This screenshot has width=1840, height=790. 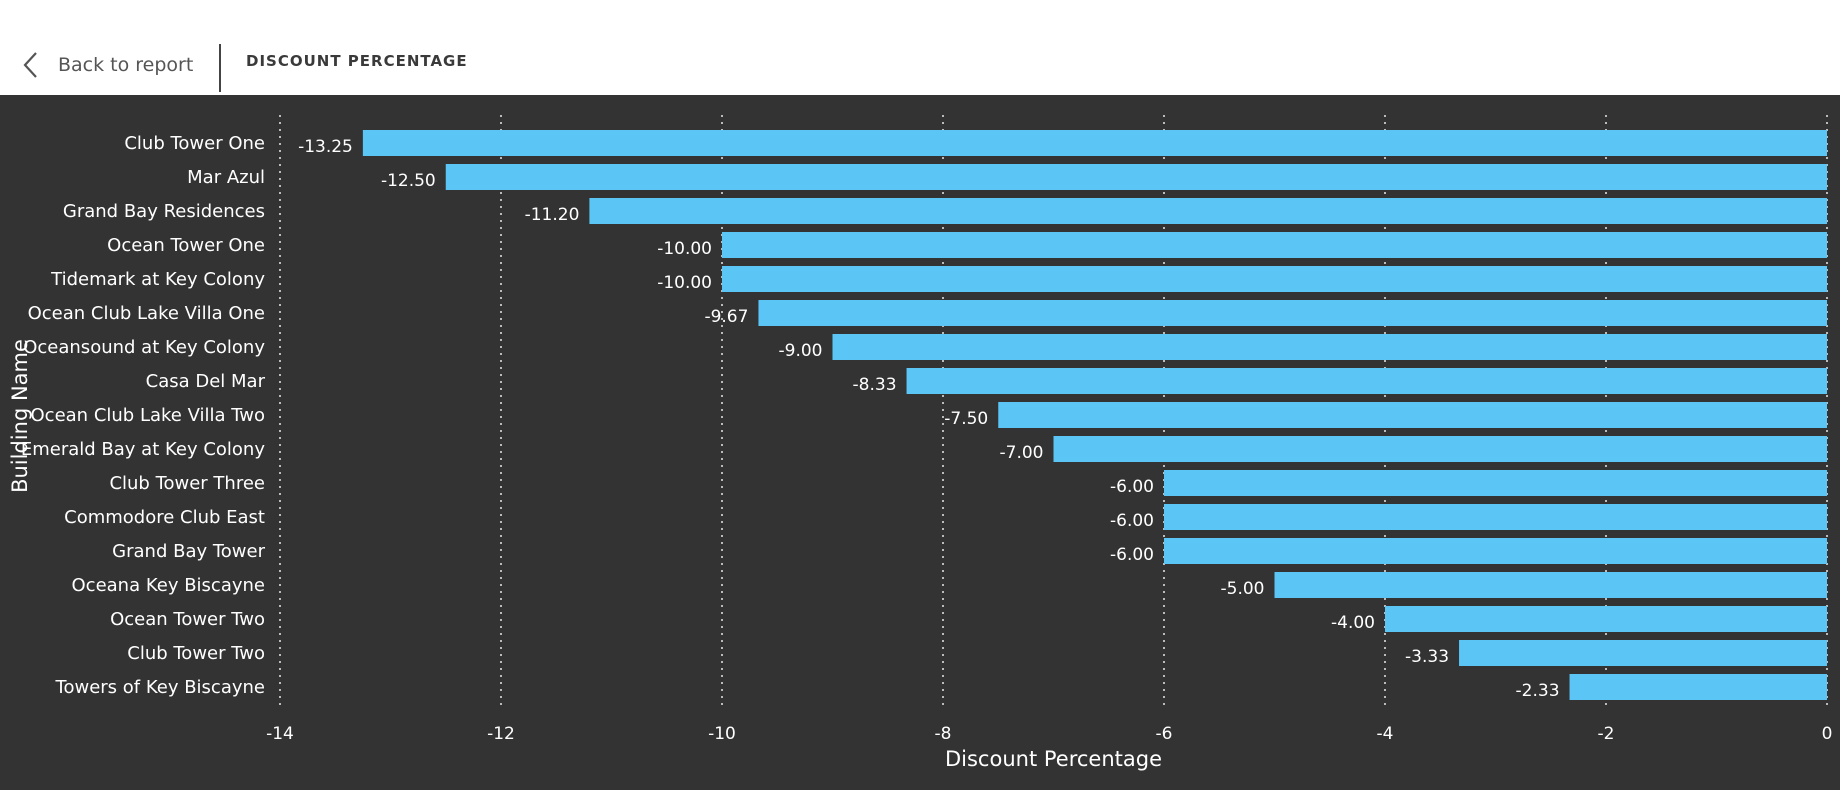 What do you see at coordinates (168, 585) in the screenshot?
I see `category-label: Oceana Key Biscayne` at bounding box center [168, 585].